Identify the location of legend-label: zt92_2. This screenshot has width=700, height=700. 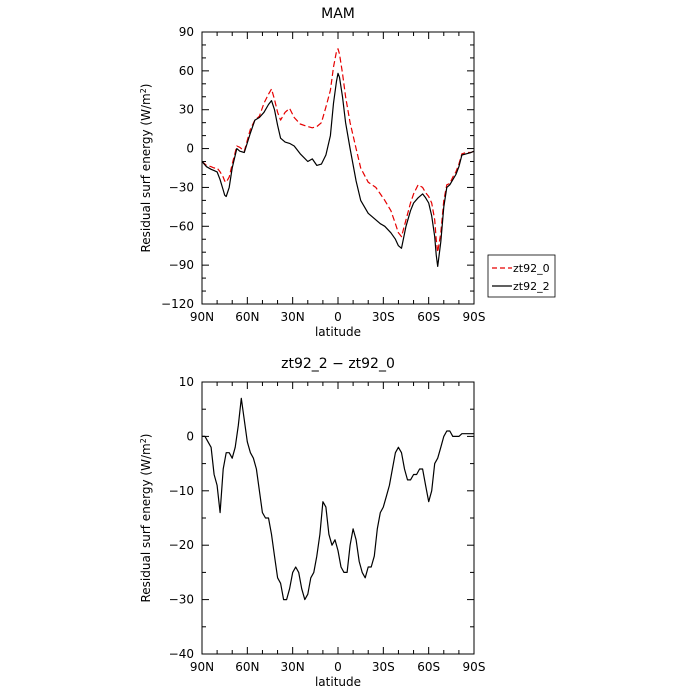
(531, 286).